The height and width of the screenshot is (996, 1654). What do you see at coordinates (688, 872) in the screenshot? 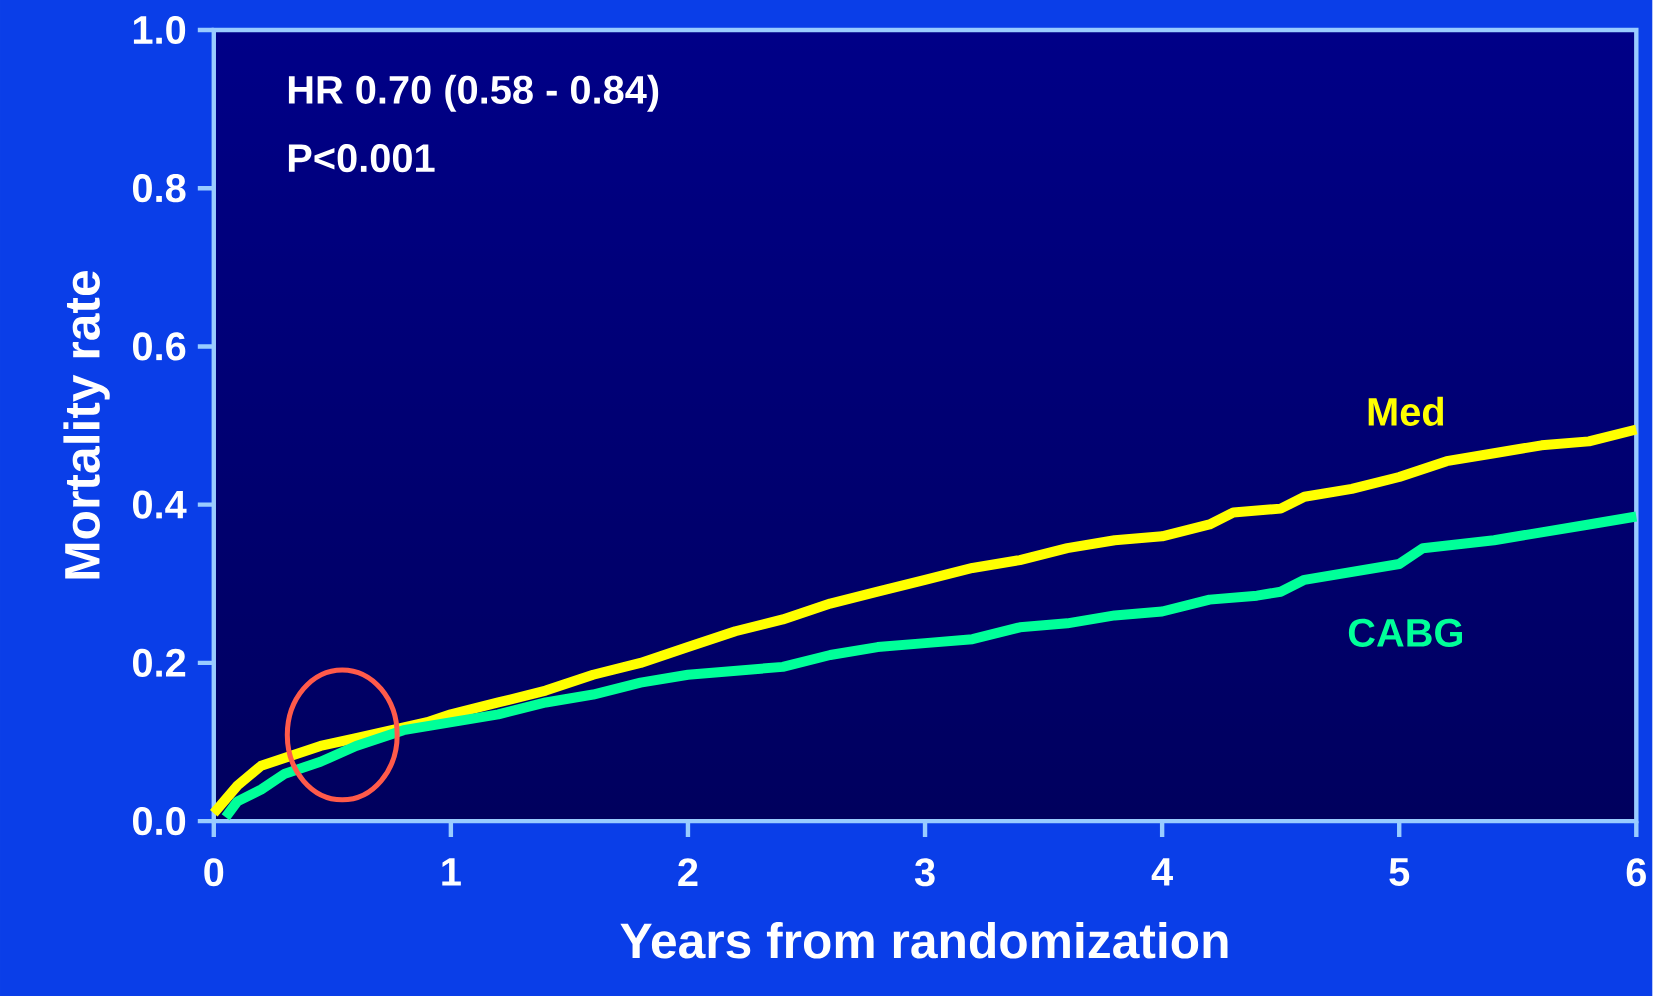
I see `x-tick-label: 2` at bounding box center [688, 872].